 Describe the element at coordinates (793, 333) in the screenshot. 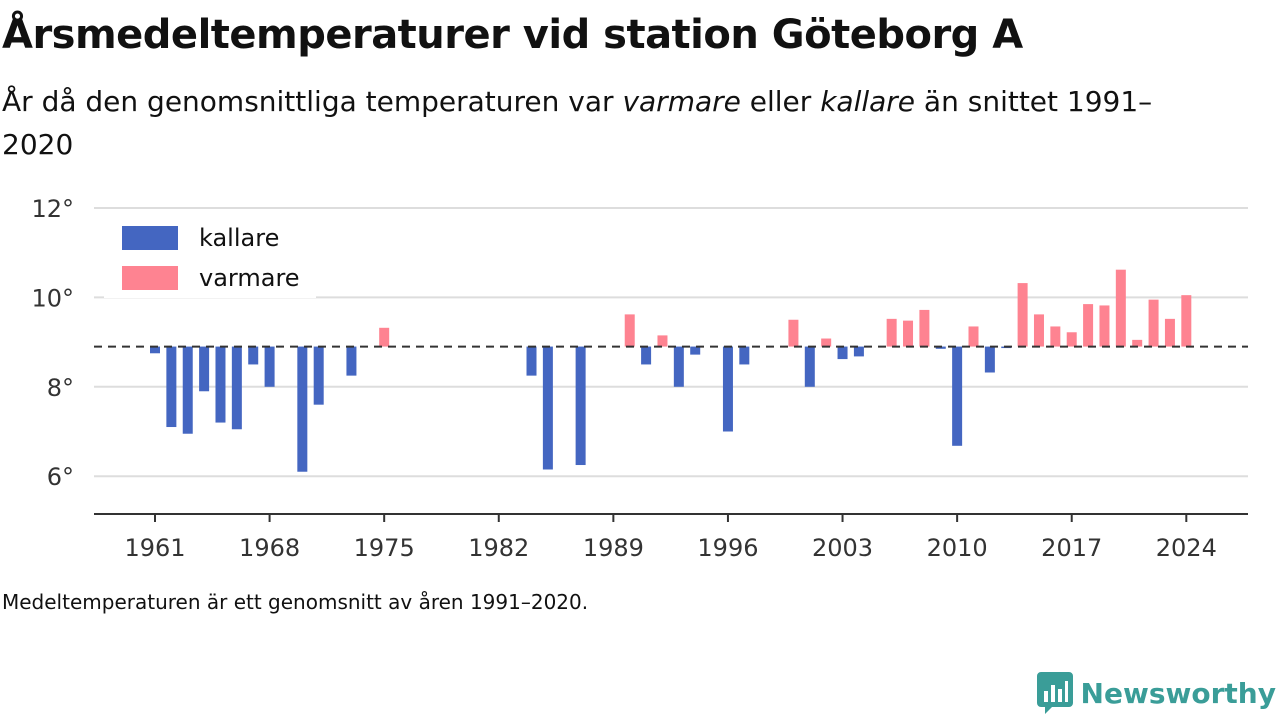

I see `bar-varmare-2000` at that location.